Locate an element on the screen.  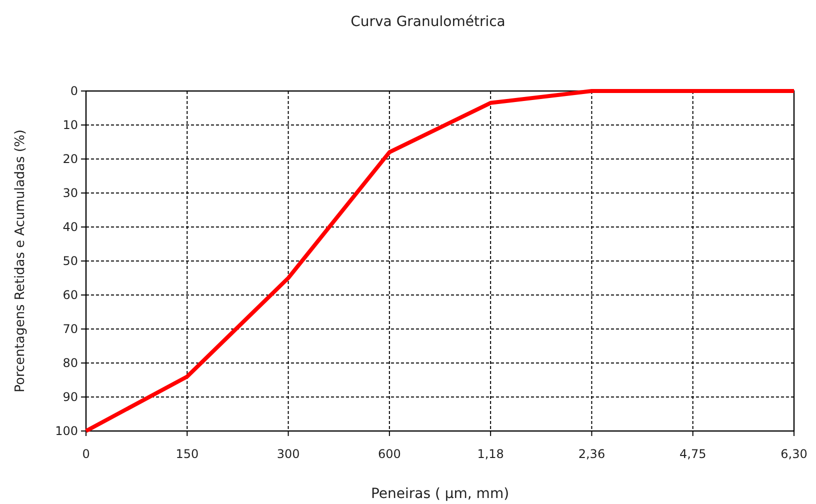
x-tick-label: 0 is located at coordinates (86, 454).